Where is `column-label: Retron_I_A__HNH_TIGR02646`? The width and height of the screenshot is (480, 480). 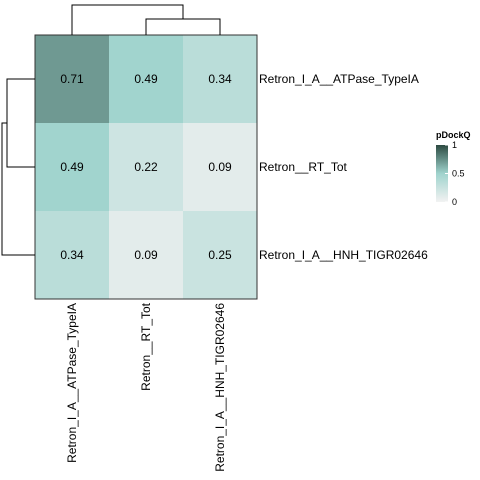
column-label: Retron_I_A__HNH_TIGR02646 is located at coordinates (220, 387).